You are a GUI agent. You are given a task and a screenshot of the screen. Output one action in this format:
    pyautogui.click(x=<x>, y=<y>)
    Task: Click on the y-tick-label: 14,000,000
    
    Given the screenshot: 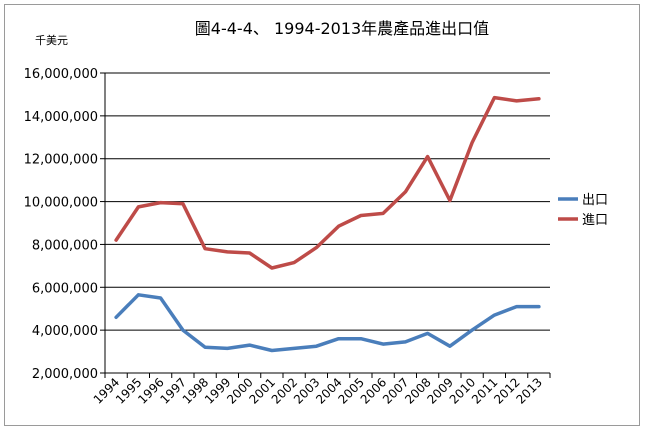 What is the action you would take?
    pyautogui.click(x=61, y=117)
    